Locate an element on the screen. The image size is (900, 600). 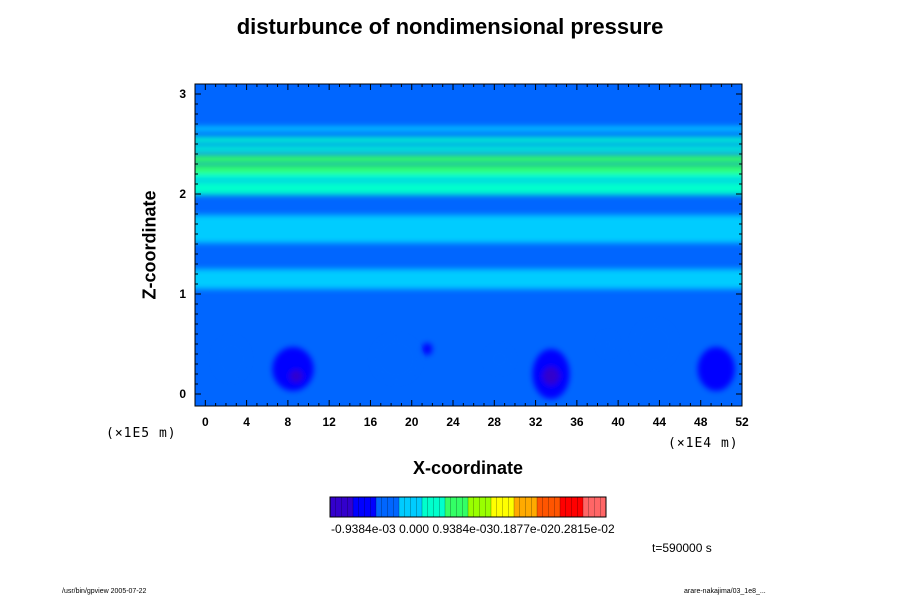
colorbar-label: 0.2815e-02 is located at coordinates (584, 529).